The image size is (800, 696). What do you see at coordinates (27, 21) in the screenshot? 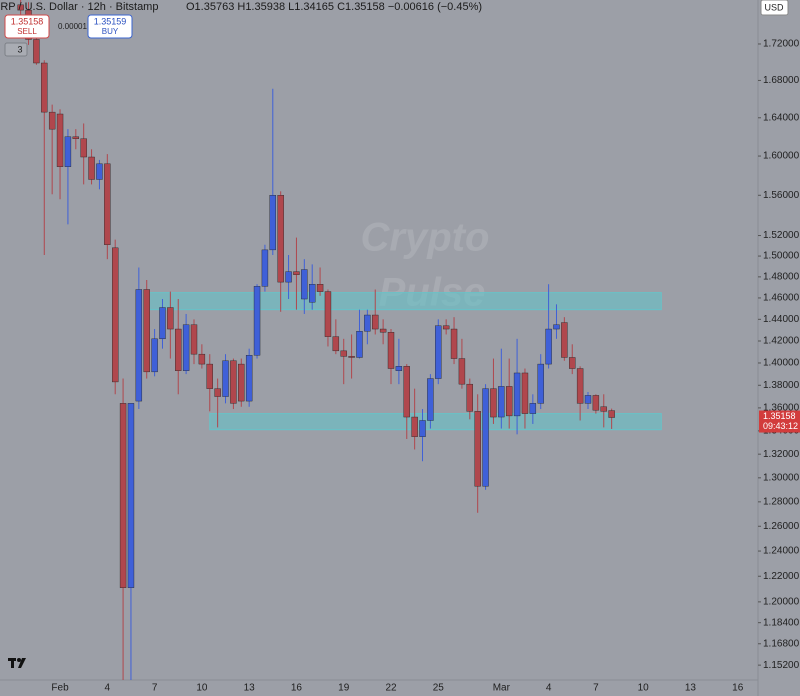
I see `sell-price: 1.35158` at bounding box center [27, 21].